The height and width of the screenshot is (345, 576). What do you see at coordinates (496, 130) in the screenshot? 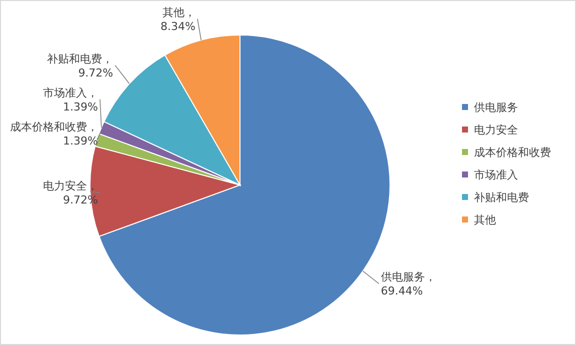
I see `legend-label: 电力安全` at bounding box center [496, 130].